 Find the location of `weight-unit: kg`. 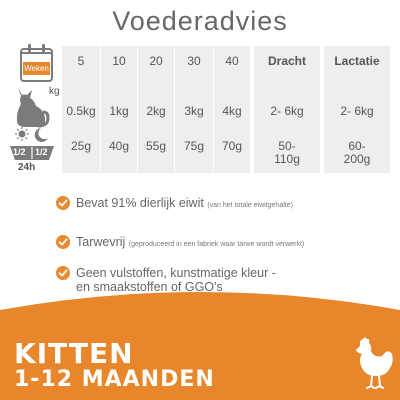

weight-unit: kg is located at coordinates (54, 91).